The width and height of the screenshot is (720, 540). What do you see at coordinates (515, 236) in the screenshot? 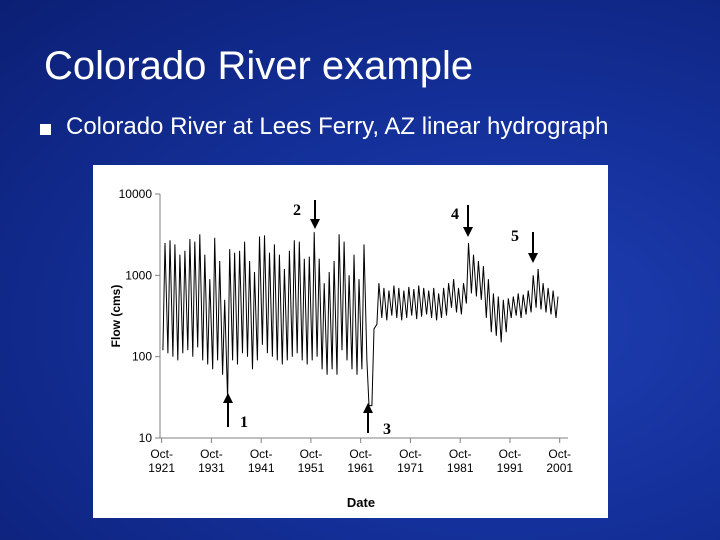
I see `annotation: 5` at bounding box center [515, 236].